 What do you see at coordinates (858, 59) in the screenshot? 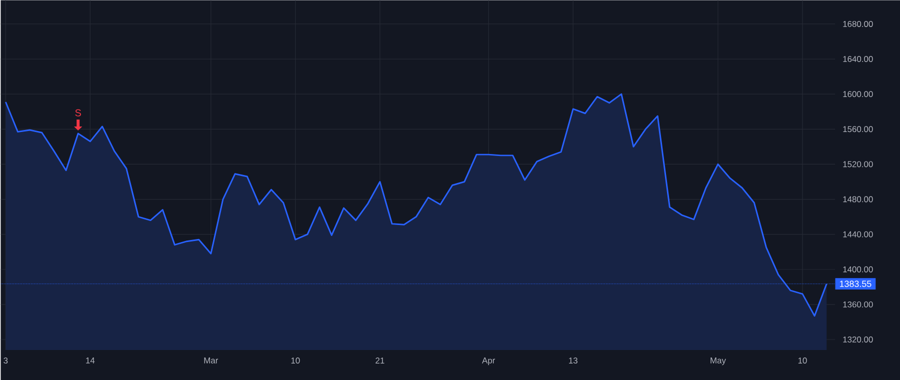
I see `y-tick-label: 1640.00` at bounding box center [858, 59].